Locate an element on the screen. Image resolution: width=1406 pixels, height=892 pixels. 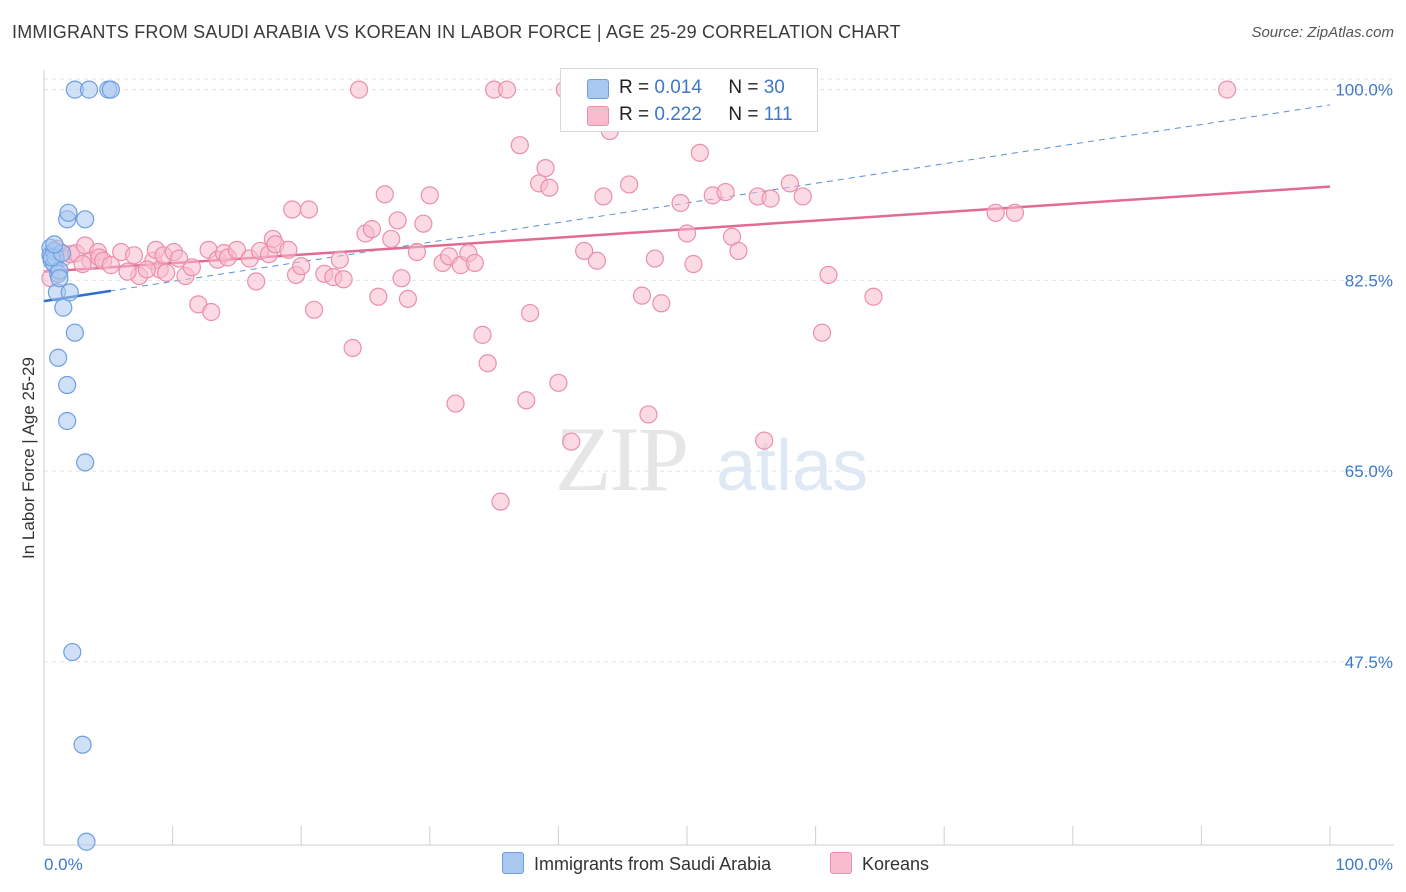
bottom-legend-saudi: Immigrants from Saudi Arabia is located at coordinates (636, 863).